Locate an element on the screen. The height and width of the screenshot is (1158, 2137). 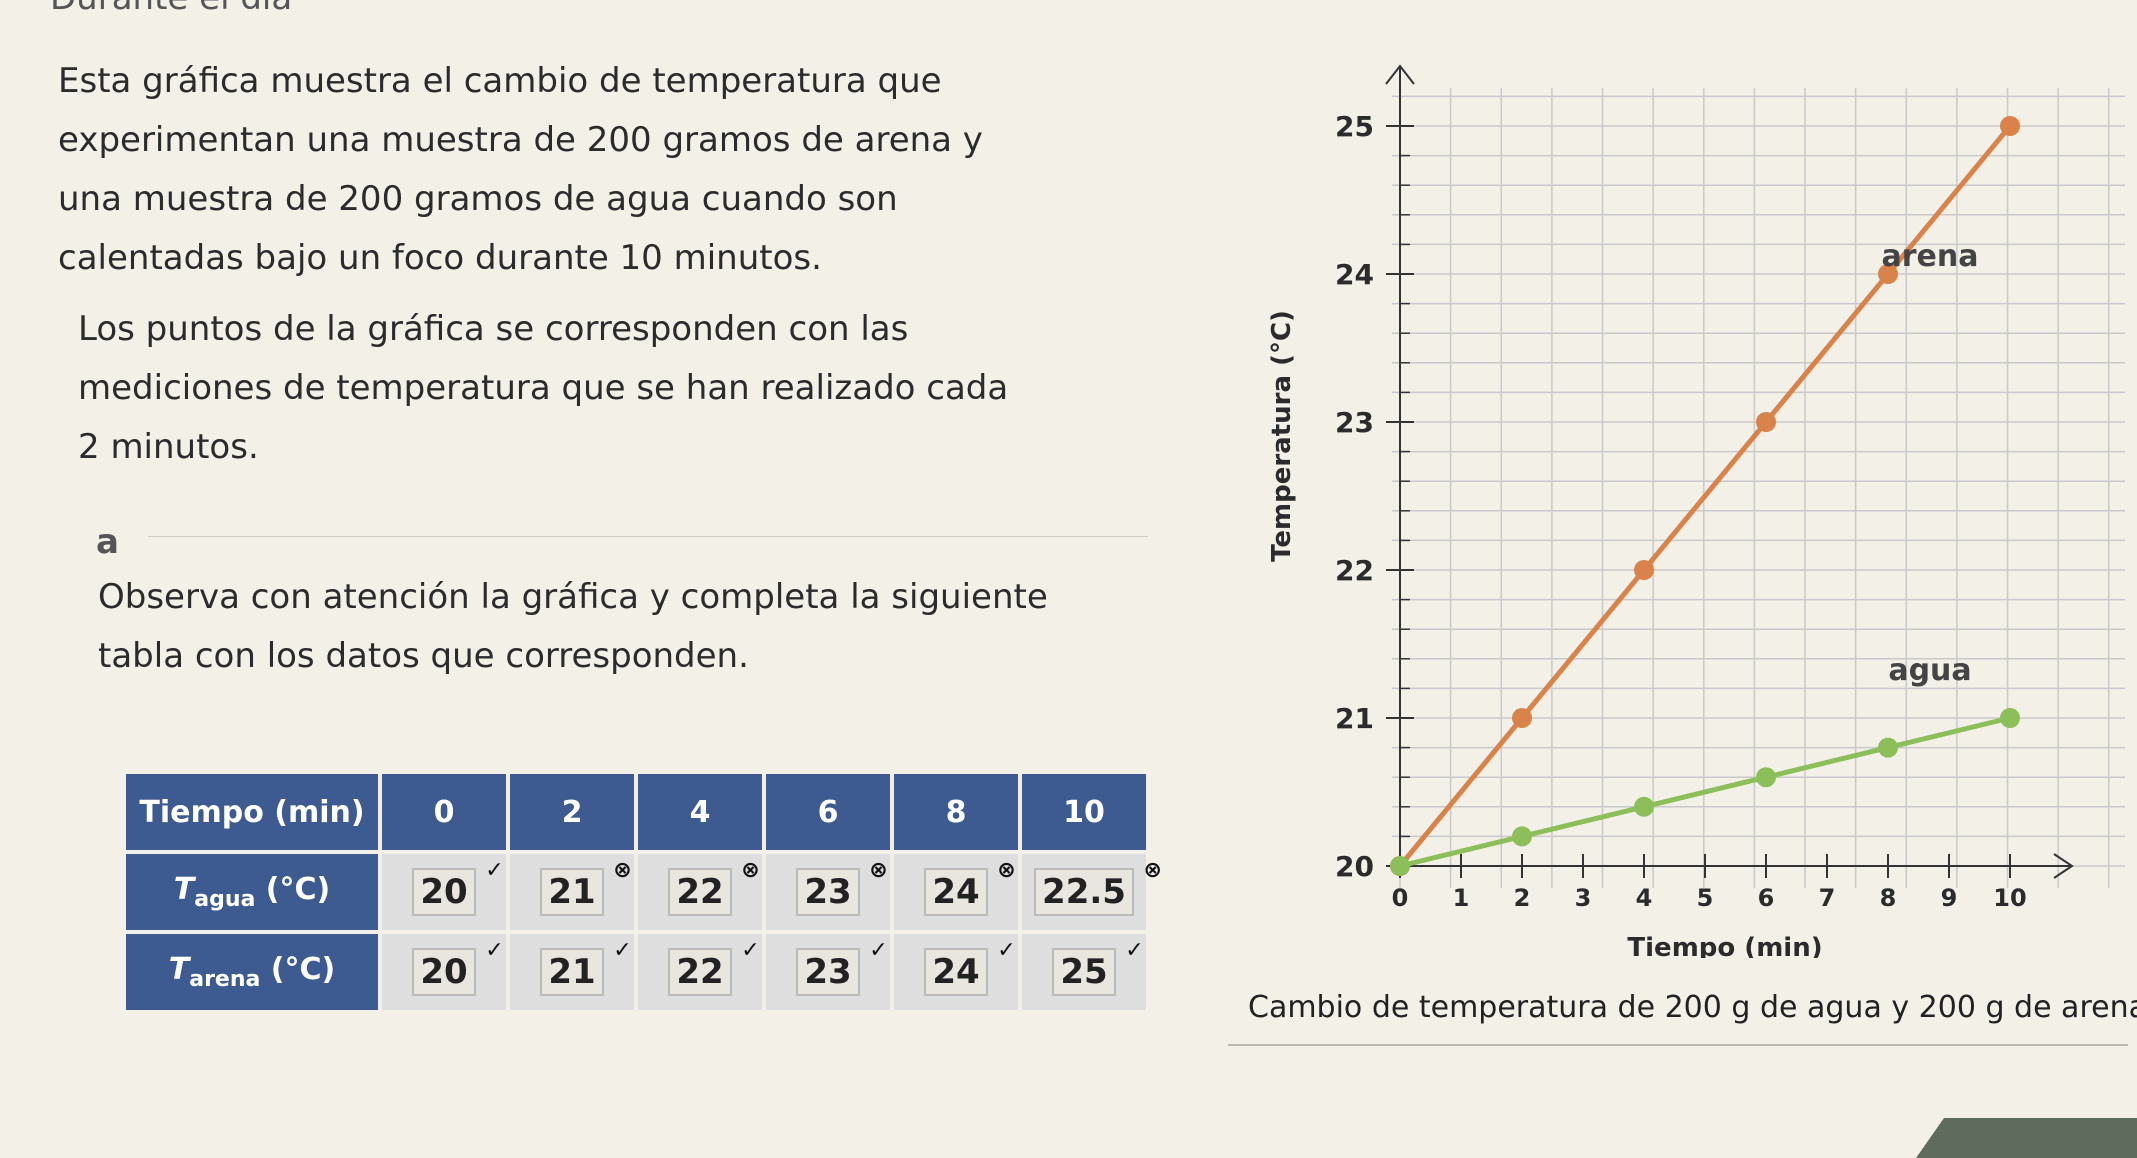
y-axis-label: Temperatura (°C) is located at coordinates (1282, 436).